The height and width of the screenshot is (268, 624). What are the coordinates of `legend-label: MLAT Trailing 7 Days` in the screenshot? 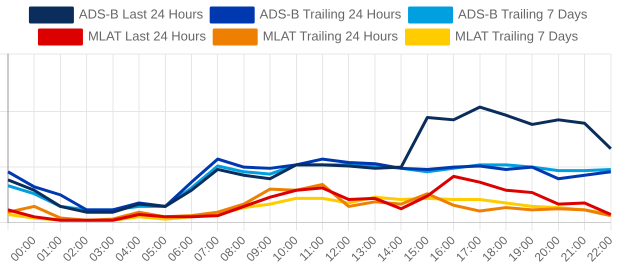 It's located at (517, 36).